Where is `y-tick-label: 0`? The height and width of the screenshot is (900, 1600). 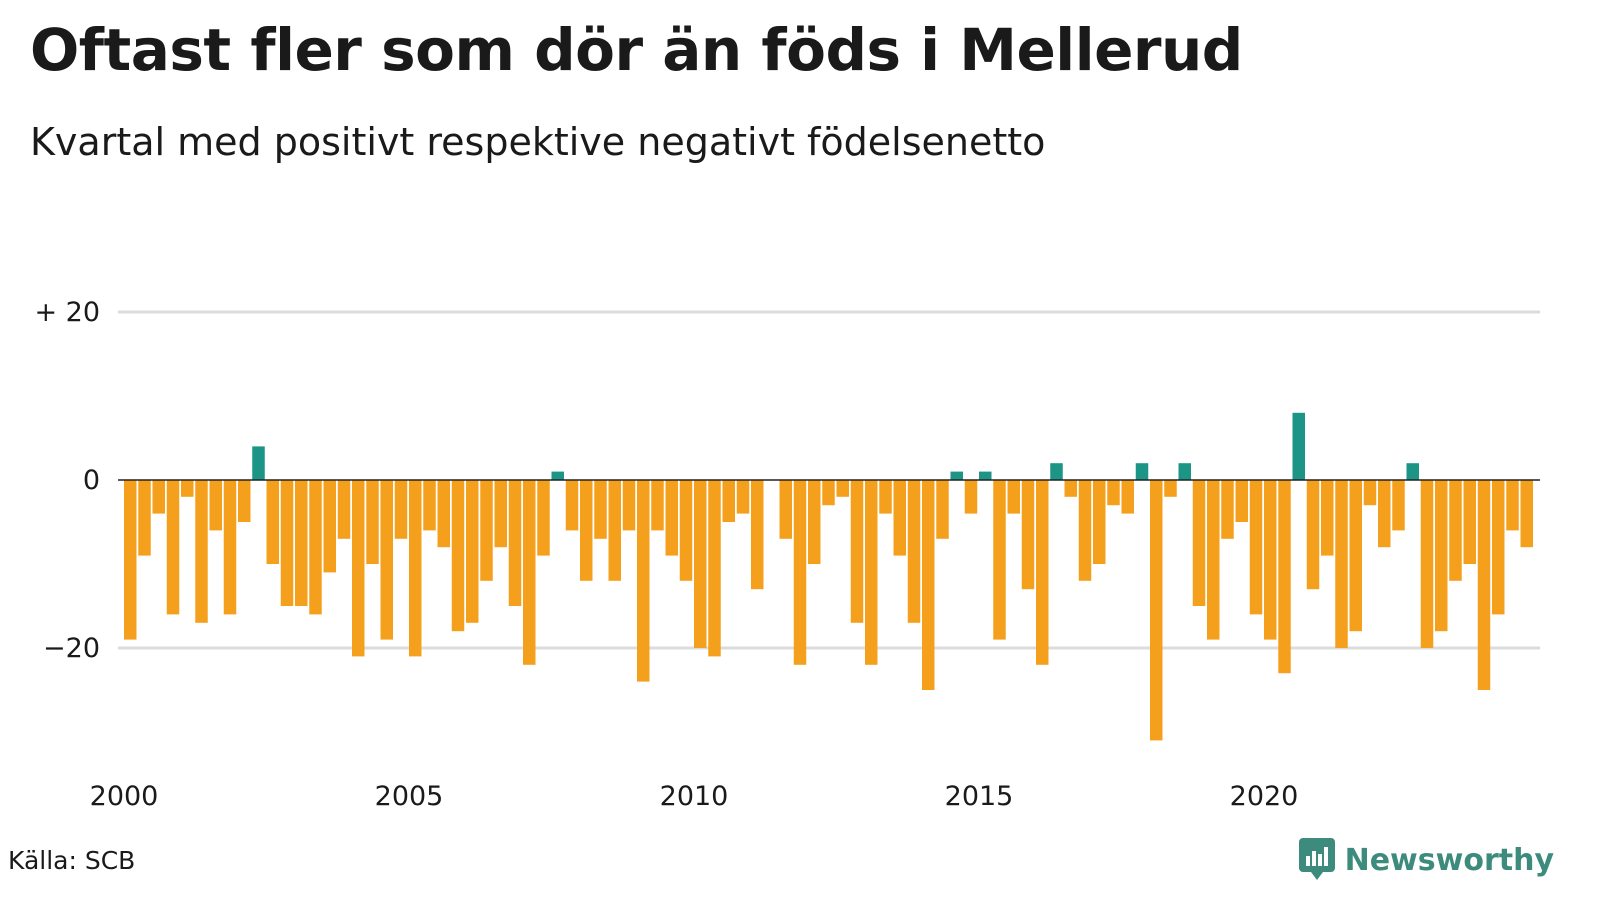
y-tick-label: 0 is located at coordinates (91, 480).